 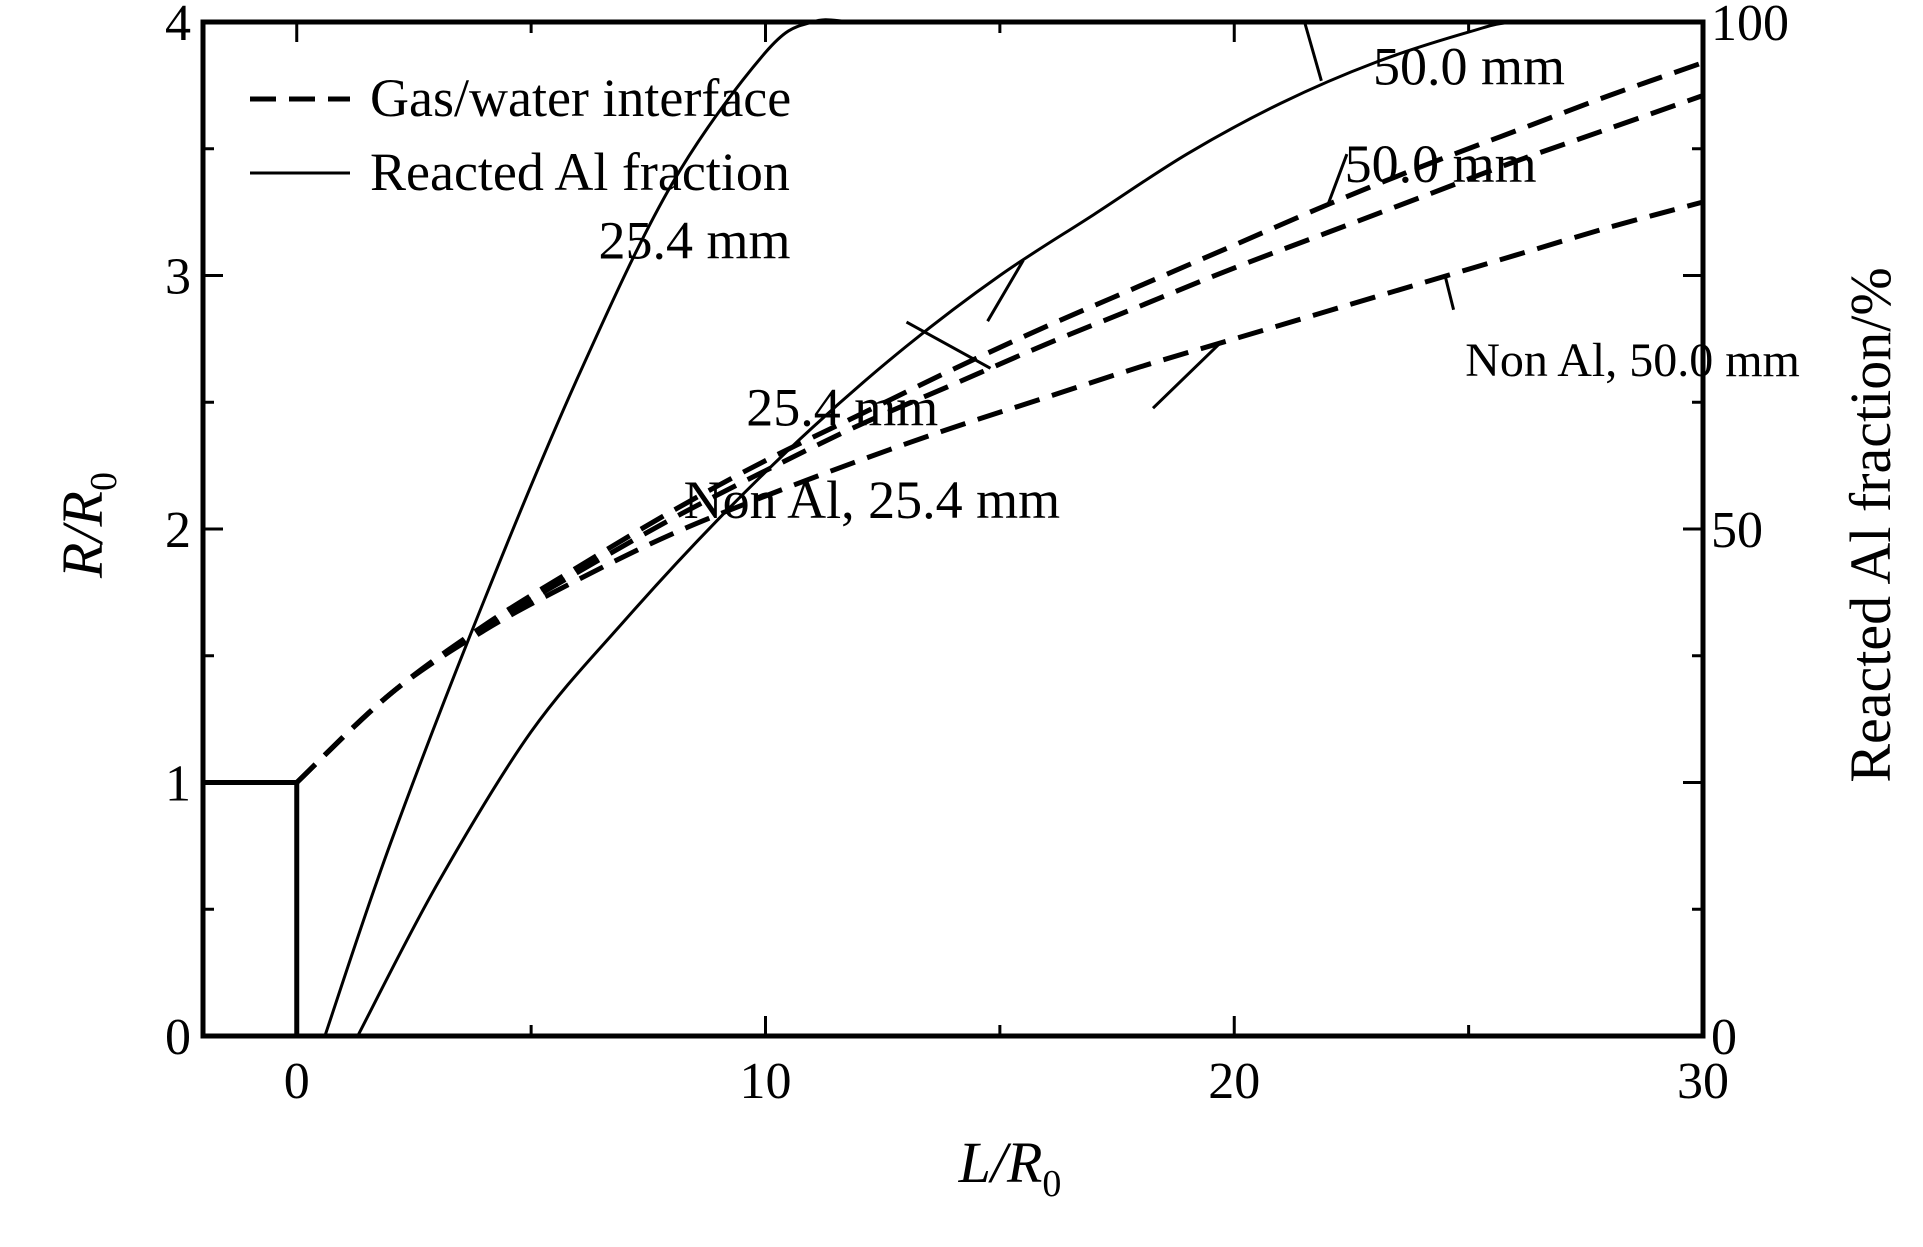 I want to click on y-left-tick-label: 4, so click(x=178, y=26).